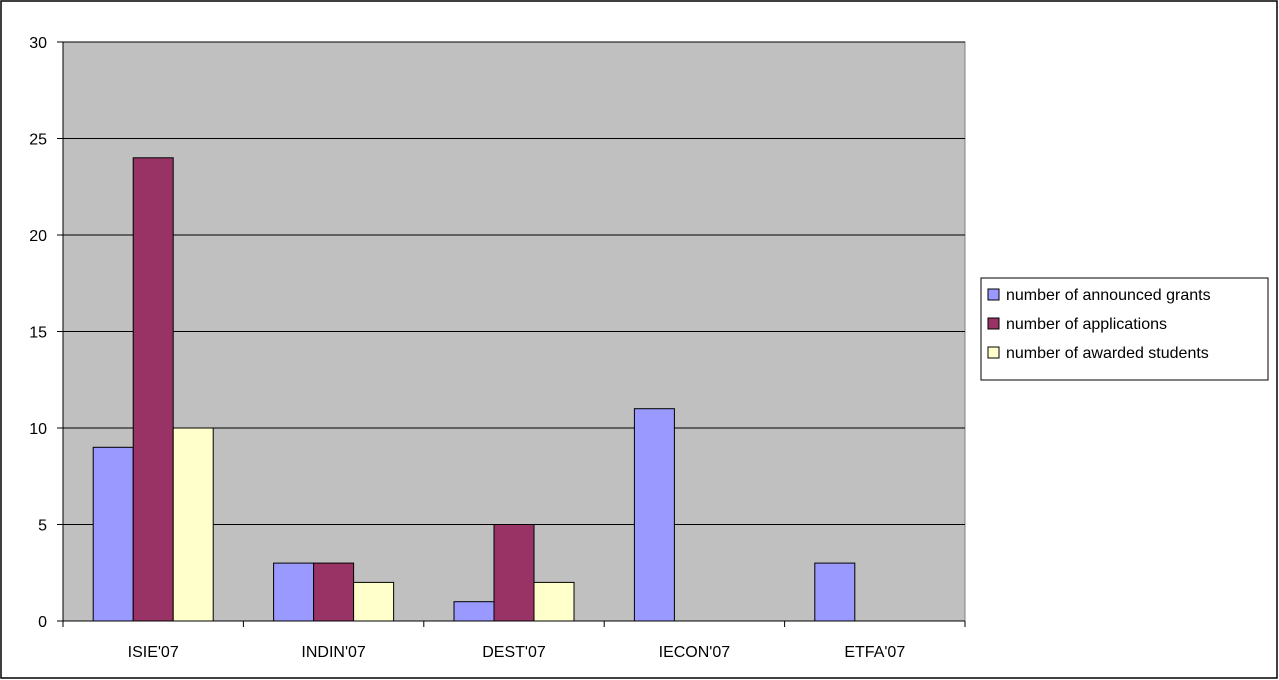  I want to click on legend-box, so click(1124, 329).